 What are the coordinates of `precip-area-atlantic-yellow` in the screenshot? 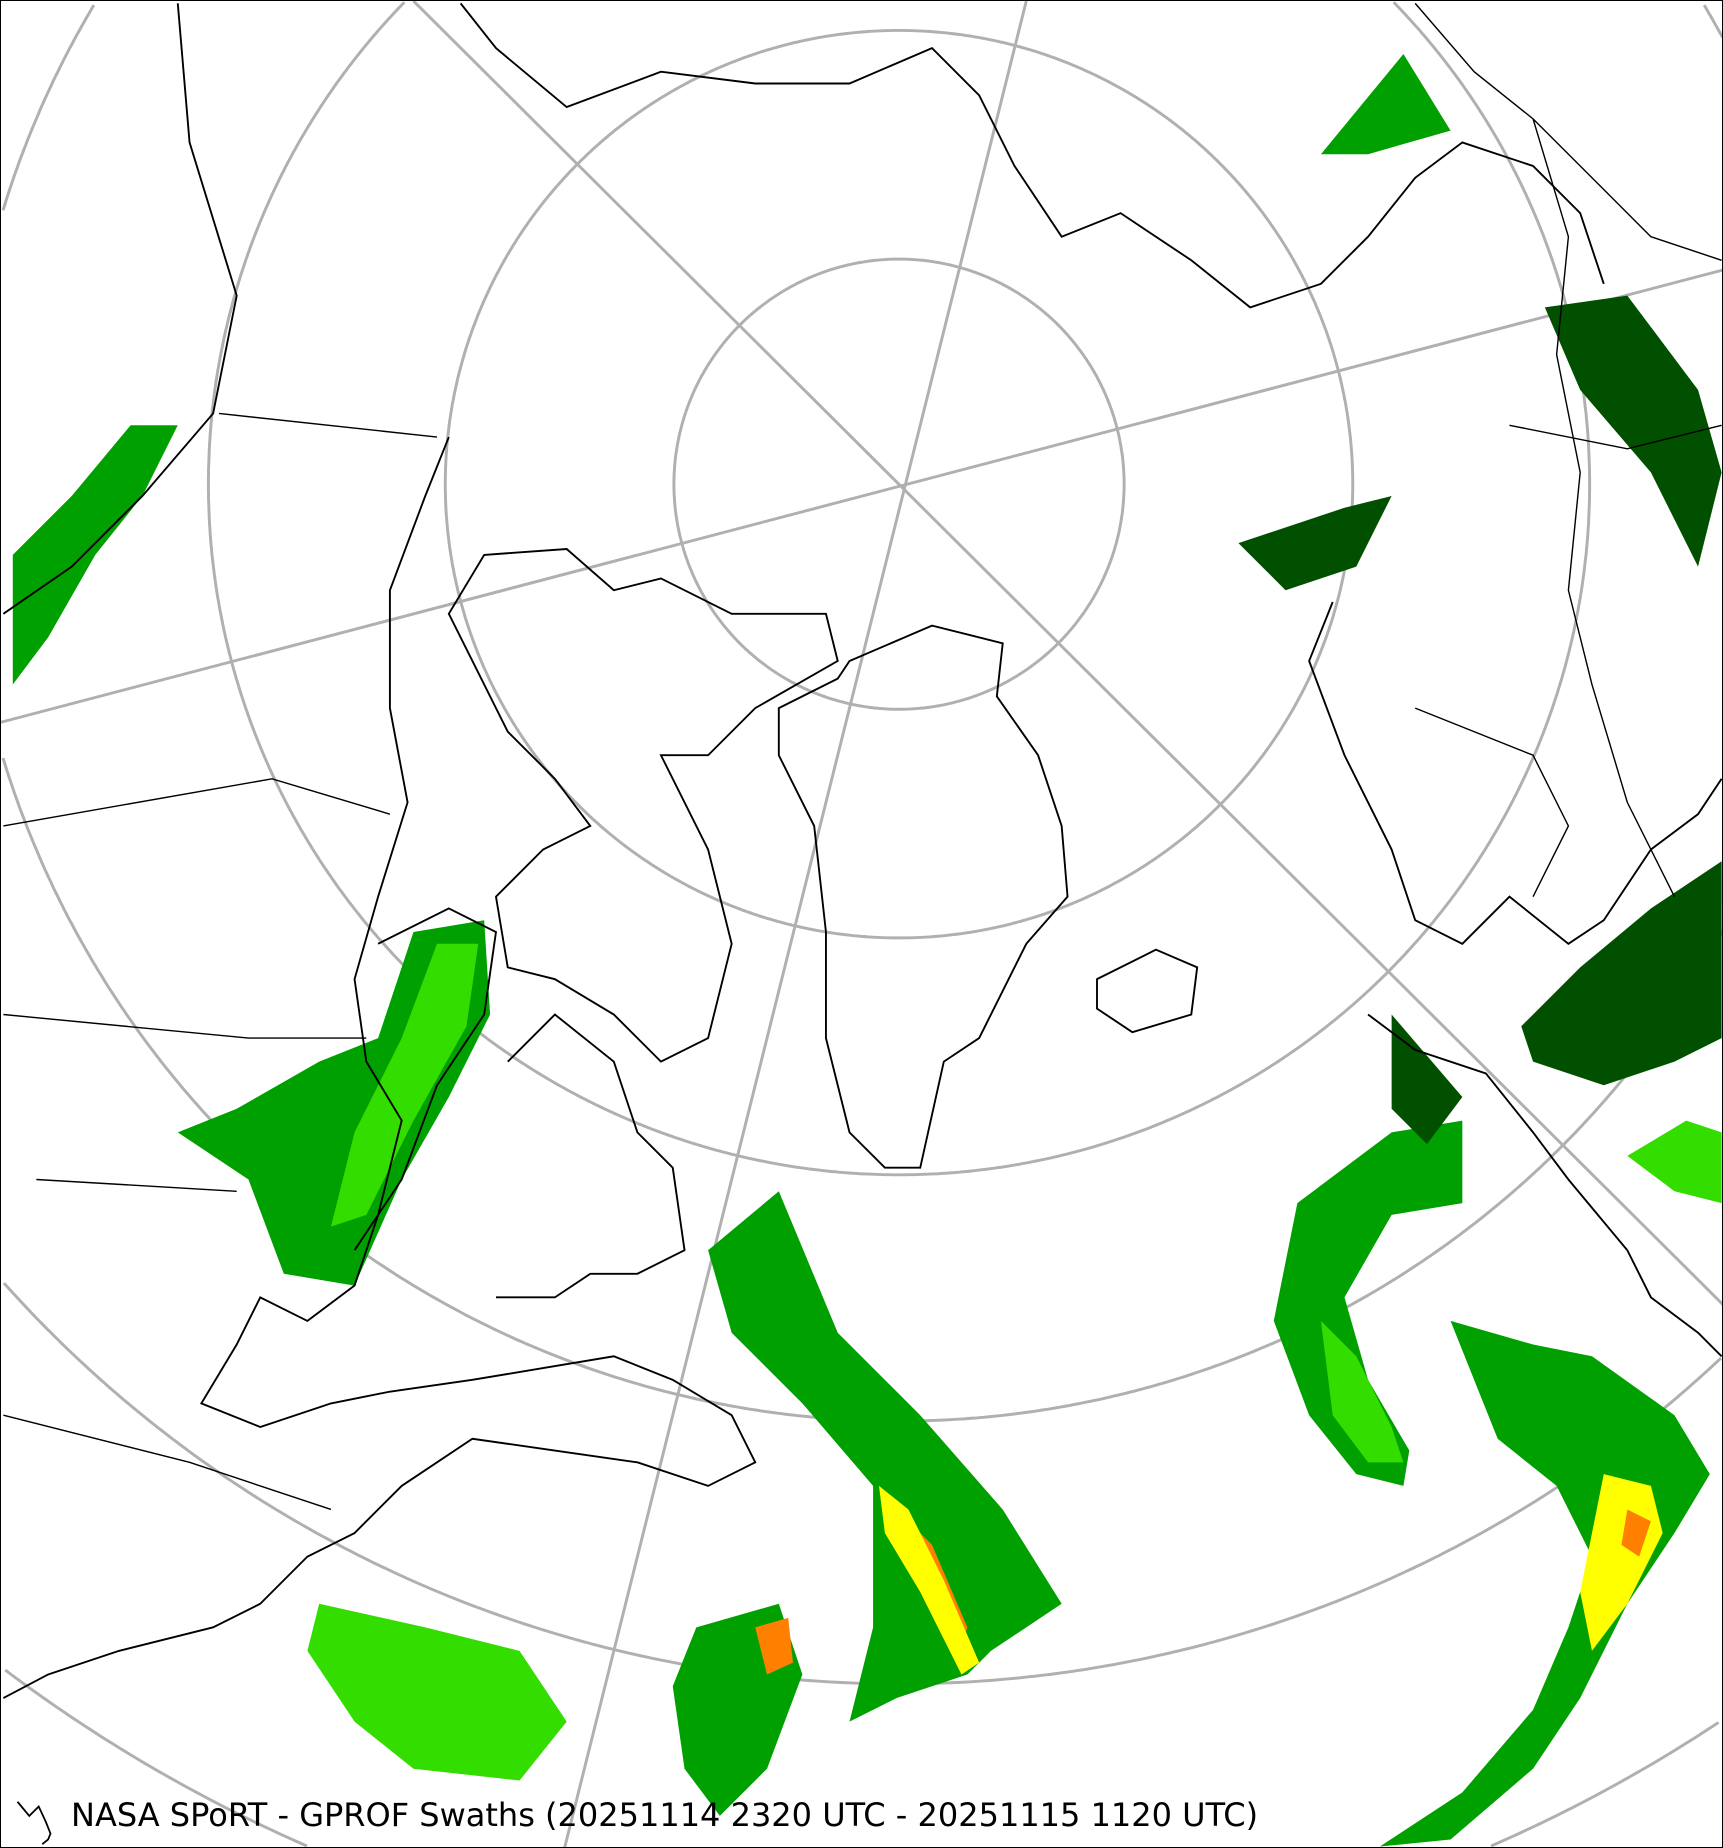 It's located at (929, 1580).